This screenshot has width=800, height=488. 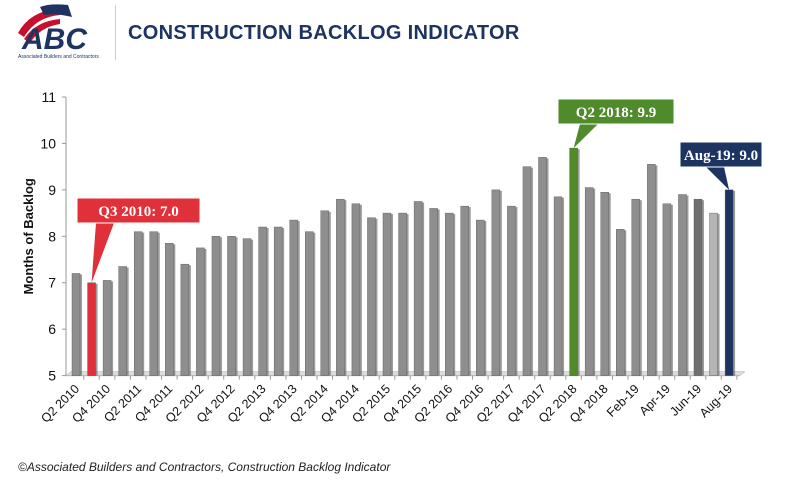 What do you see at coordinates (52, 236) in the screenshot?
I see `y-tick-label: 8` at bounding box center [52, 236].